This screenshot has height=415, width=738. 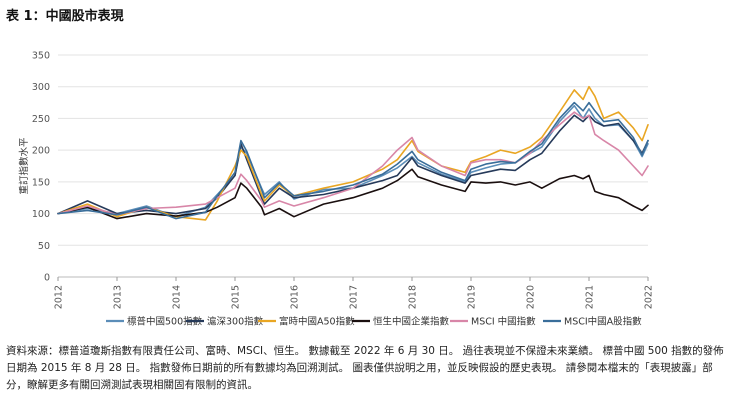 What do you see at coordinates (41, 167) in the screenshot?
I see `y-axis-ticks: 0 50 100 150 200 250 300 350` at bounding box center [41, 167].